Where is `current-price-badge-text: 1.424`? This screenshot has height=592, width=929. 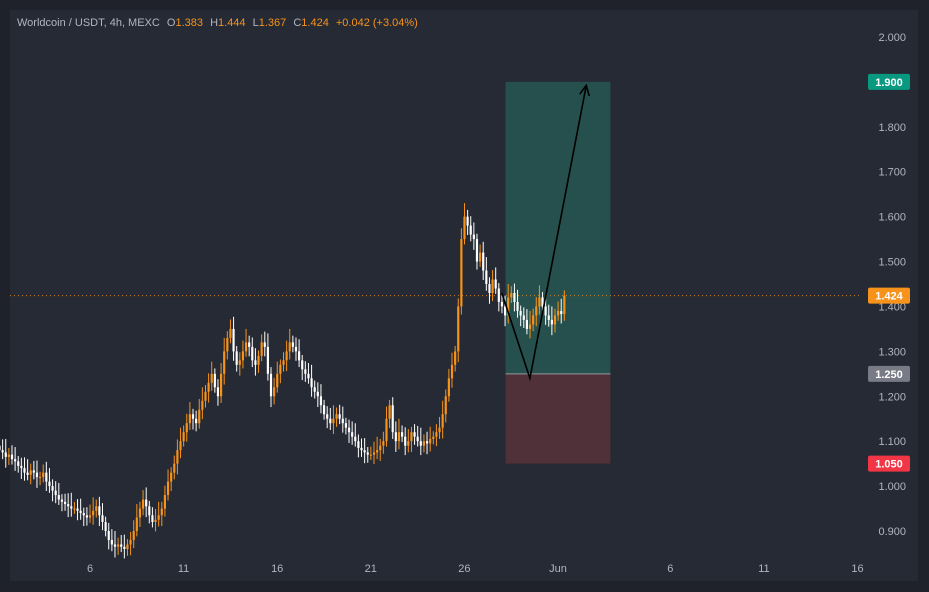
current-price-badge-text: 1.424 is located at coordinates (889, 297).